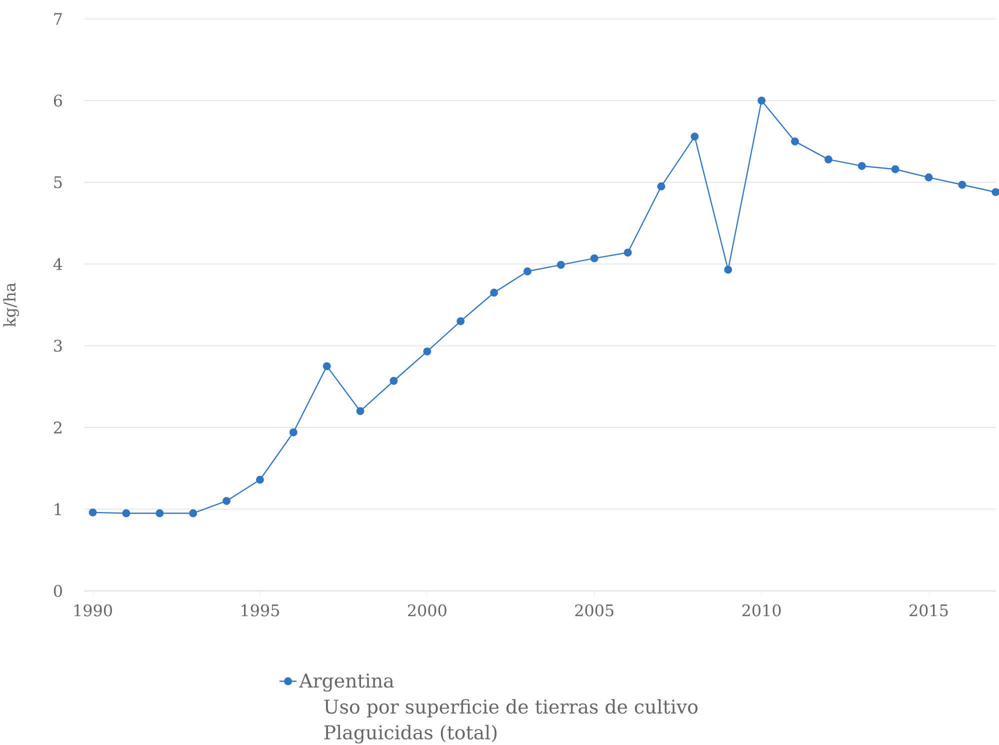 The height and width of the screenshot is (745, 999). I want to click on text: Plaguicidas (total), so click(410, 734).